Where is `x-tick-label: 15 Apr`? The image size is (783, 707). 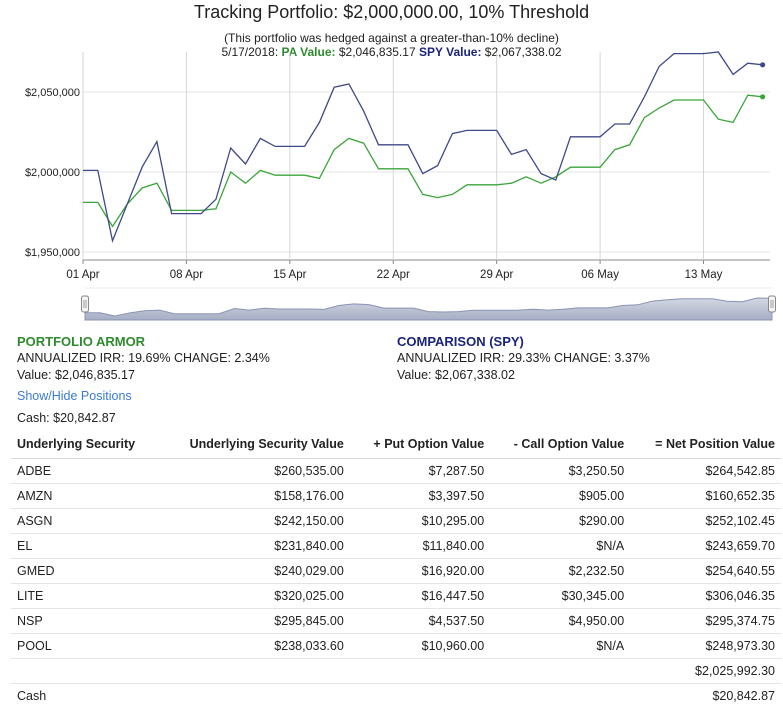 x-tick-label: 15 Apr is located at coordinates (289, 275).